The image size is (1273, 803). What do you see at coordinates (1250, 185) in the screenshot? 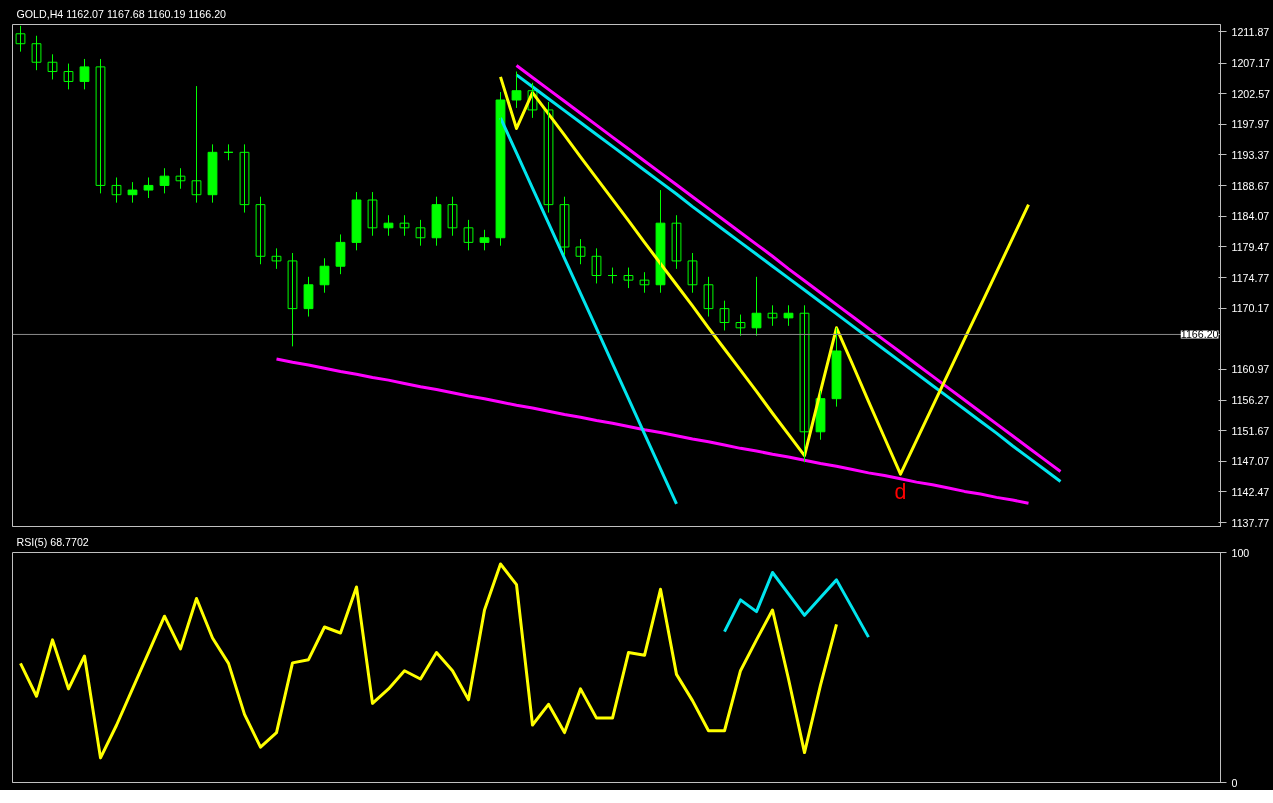
I see `y-tick-label: 1188.67` at bounding box center [1250, 185].